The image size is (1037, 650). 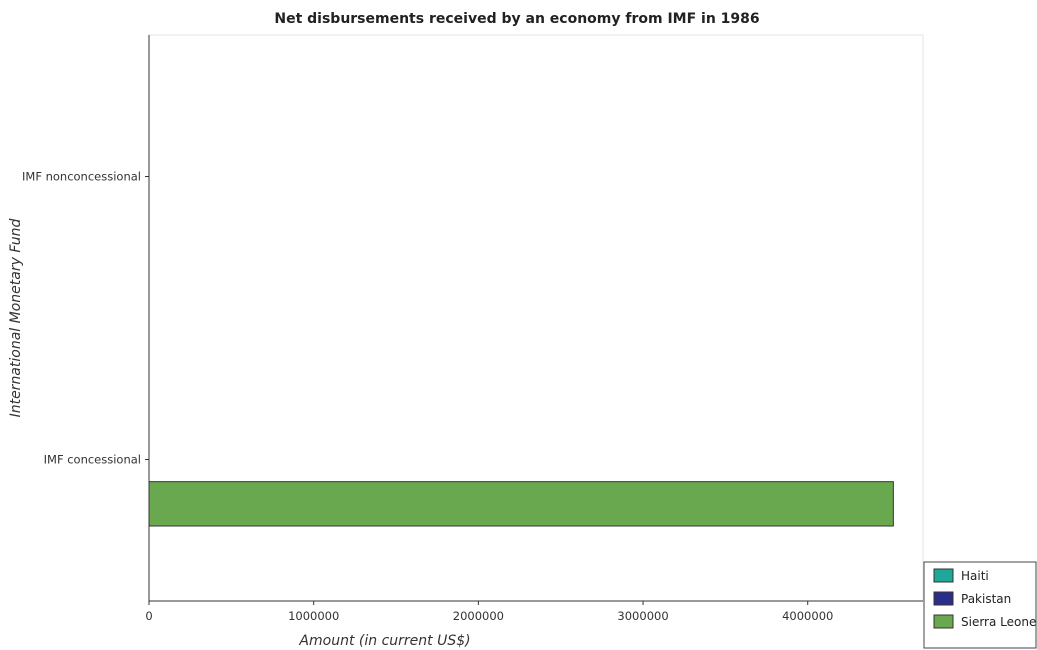 What do you see at coordinates (998, 622) in the screenshot?
I see `legend-label-sierra-leone: Sierra Leone` at bounding box center [998, 622].